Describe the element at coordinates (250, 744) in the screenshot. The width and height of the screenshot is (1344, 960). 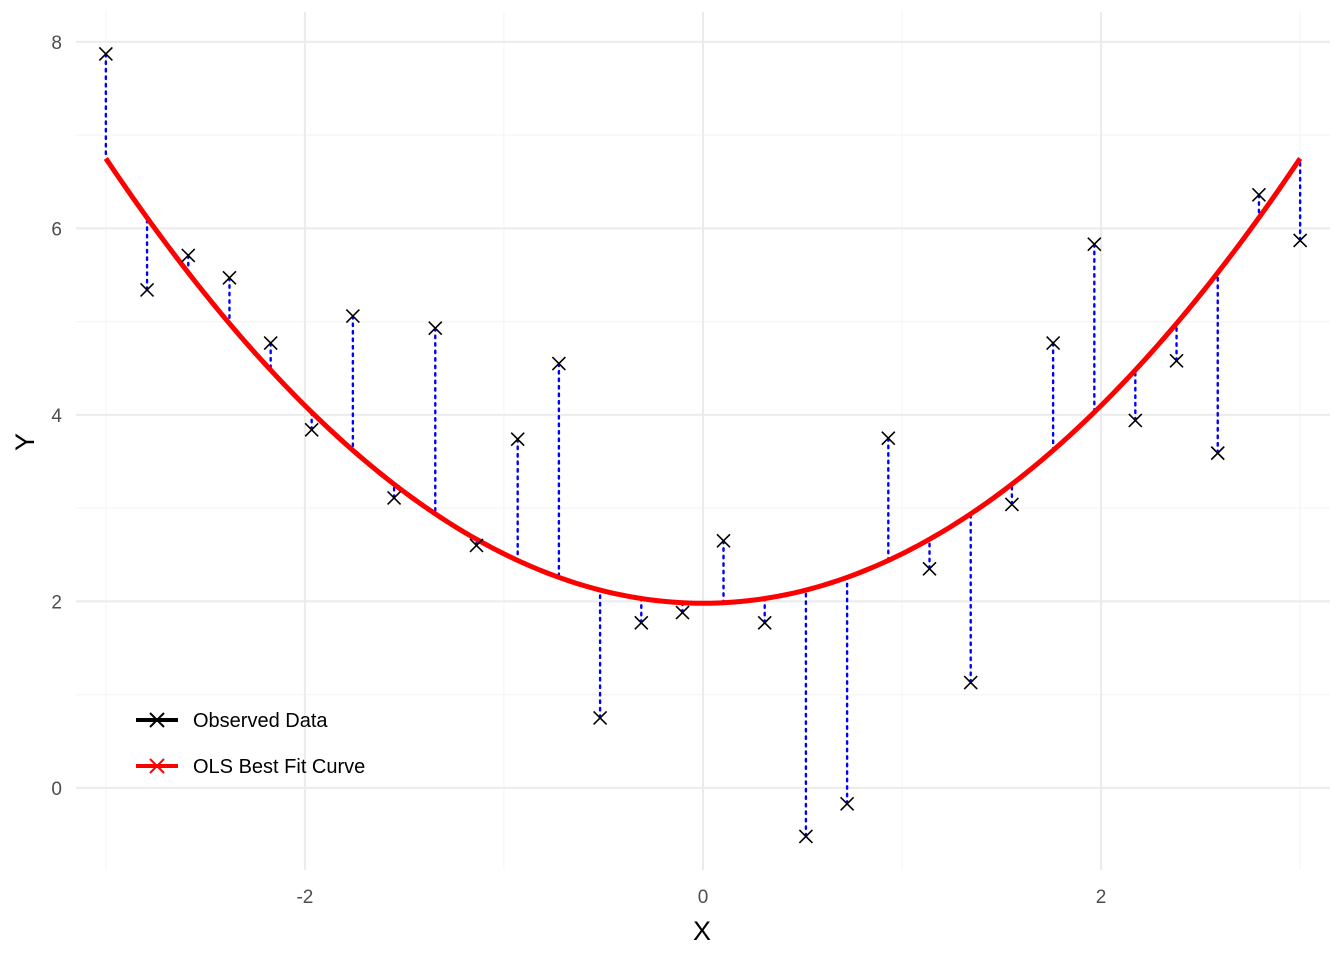
I see `legend: Observed Data OLS Best Fit Curve` at that location.